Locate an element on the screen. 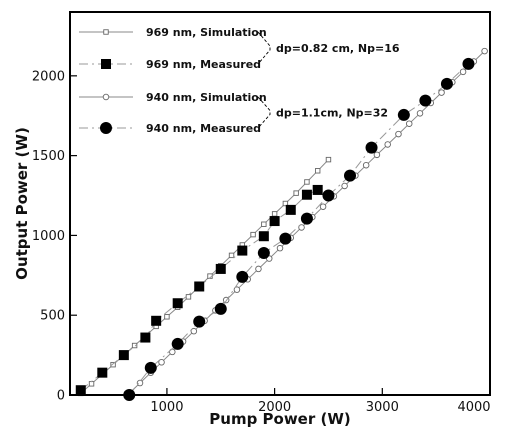 The width and height of the screenshot is (509, 432). legend-entry: 969 nm, Measured is located at coordinates (170, 64).